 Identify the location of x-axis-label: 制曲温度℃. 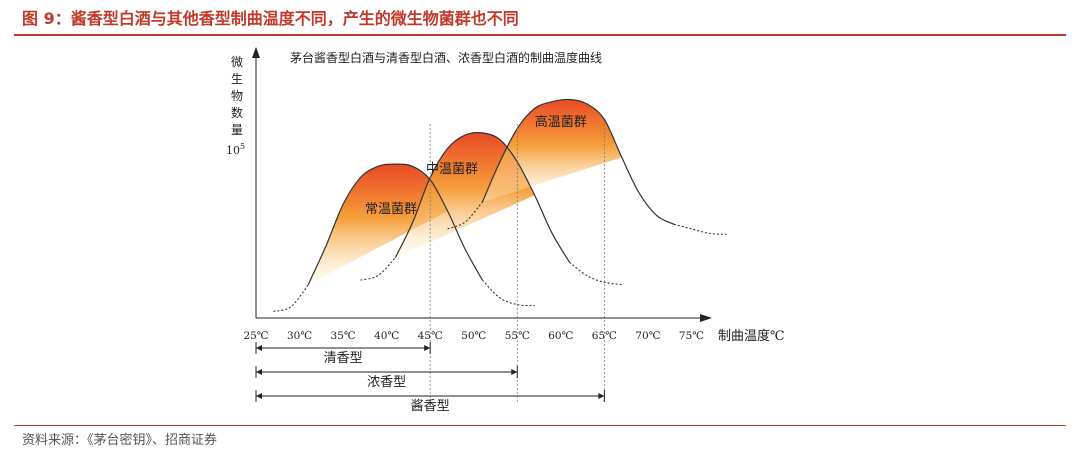
(751, 336).